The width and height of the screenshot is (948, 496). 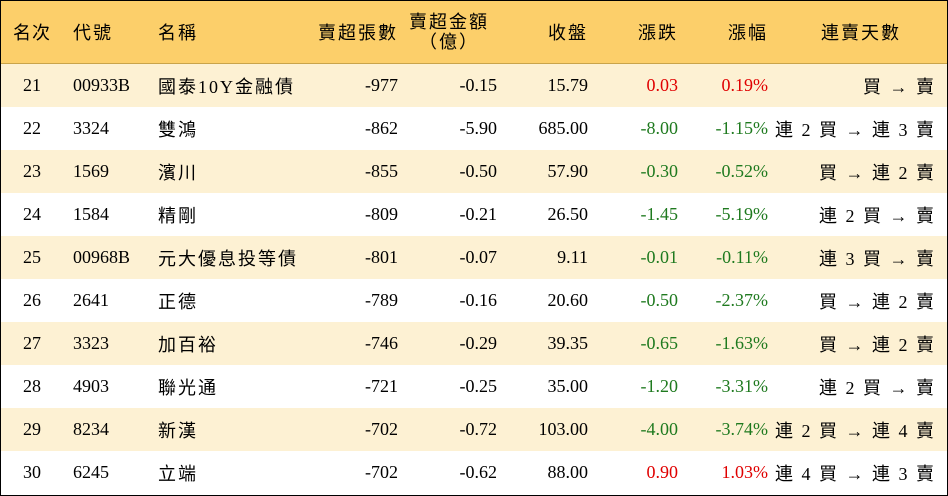 What do you see at coordinates (659, 257) in the screenshot?
I see `change-cell: -0.01` at bounding box center [659, 257].